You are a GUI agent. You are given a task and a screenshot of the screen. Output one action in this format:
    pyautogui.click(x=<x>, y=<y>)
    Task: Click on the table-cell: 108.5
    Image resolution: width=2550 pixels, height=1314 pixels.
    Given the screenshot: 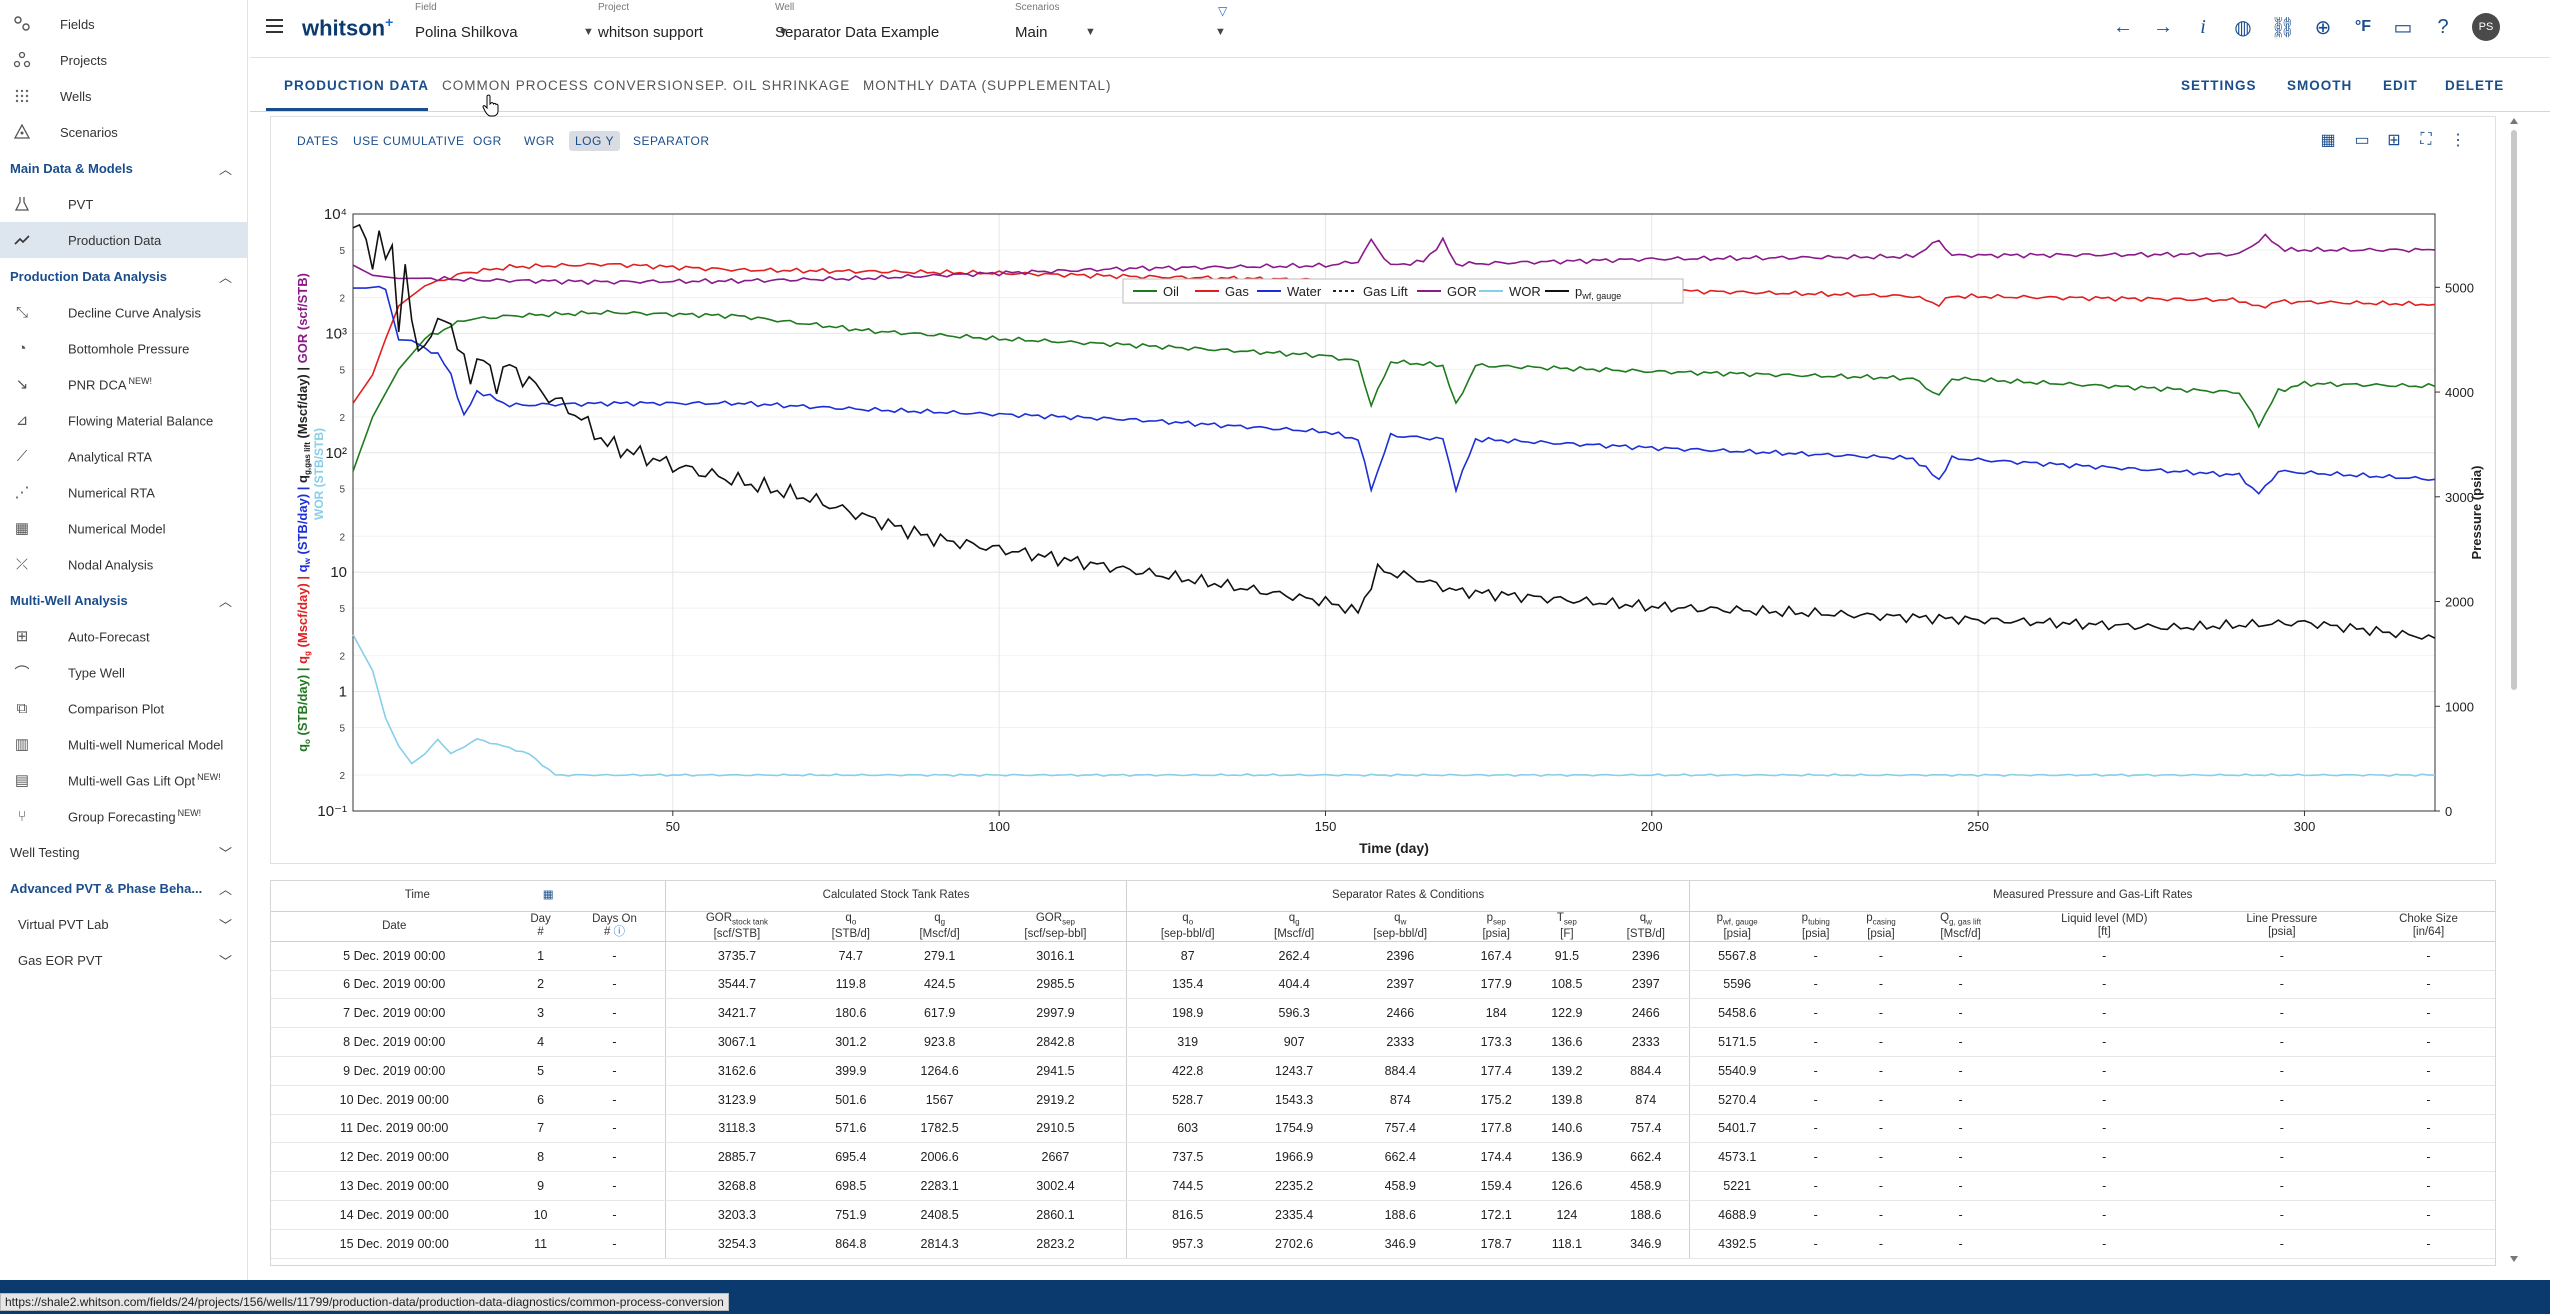 What is the action you would take?
    pyautogui.click(x=1567, y=985)
    